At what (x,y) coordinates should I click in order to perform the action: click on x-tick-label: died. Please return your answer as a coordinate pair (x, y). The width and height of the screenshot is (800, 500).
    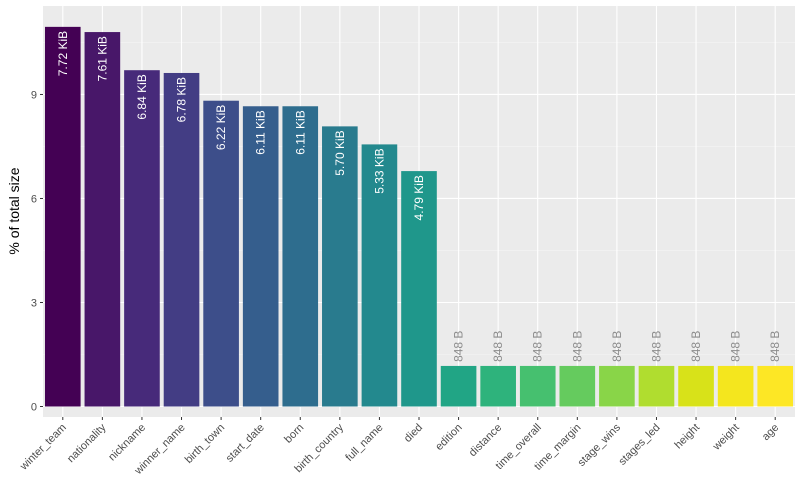
    Looking at the image, I should click on (413, 433).